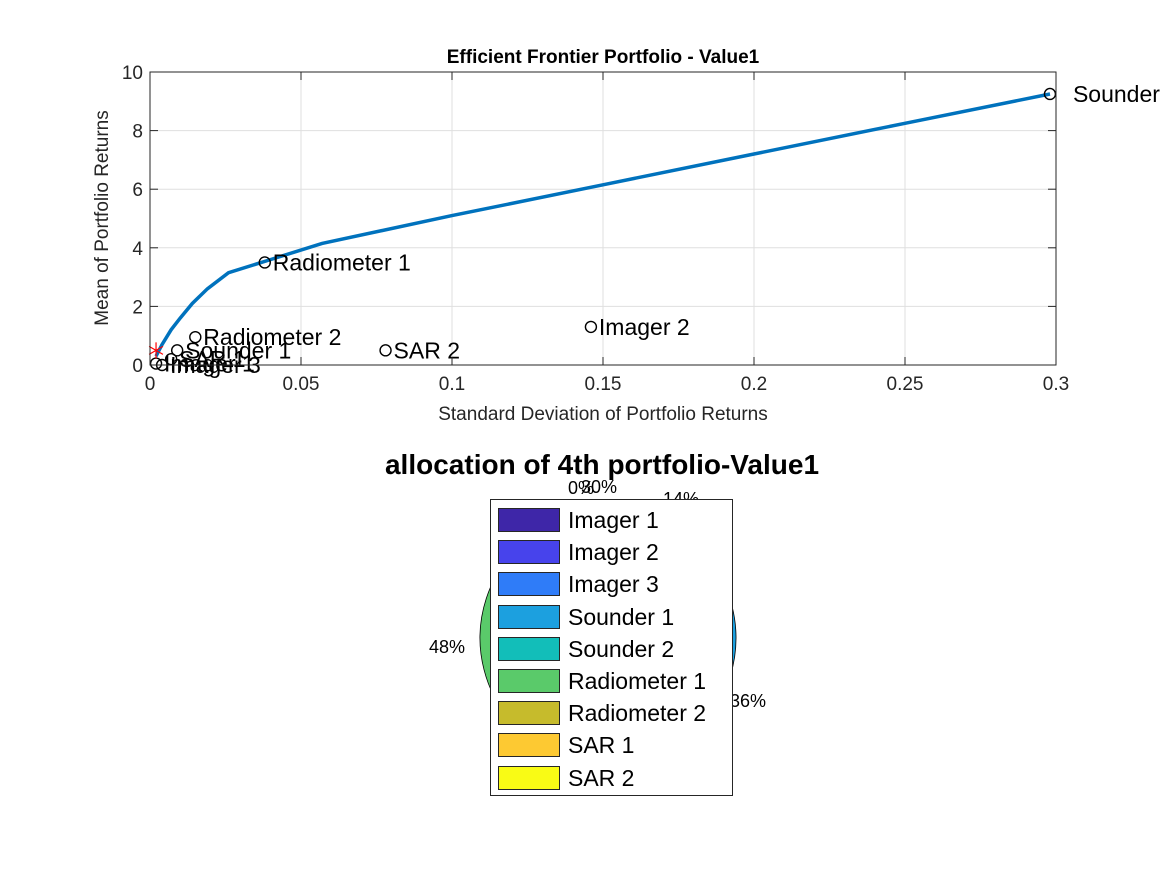  Describe the element at coordinates (637, 681) in the screenshot. I see `legend-label: Radiometer 1` at that location.